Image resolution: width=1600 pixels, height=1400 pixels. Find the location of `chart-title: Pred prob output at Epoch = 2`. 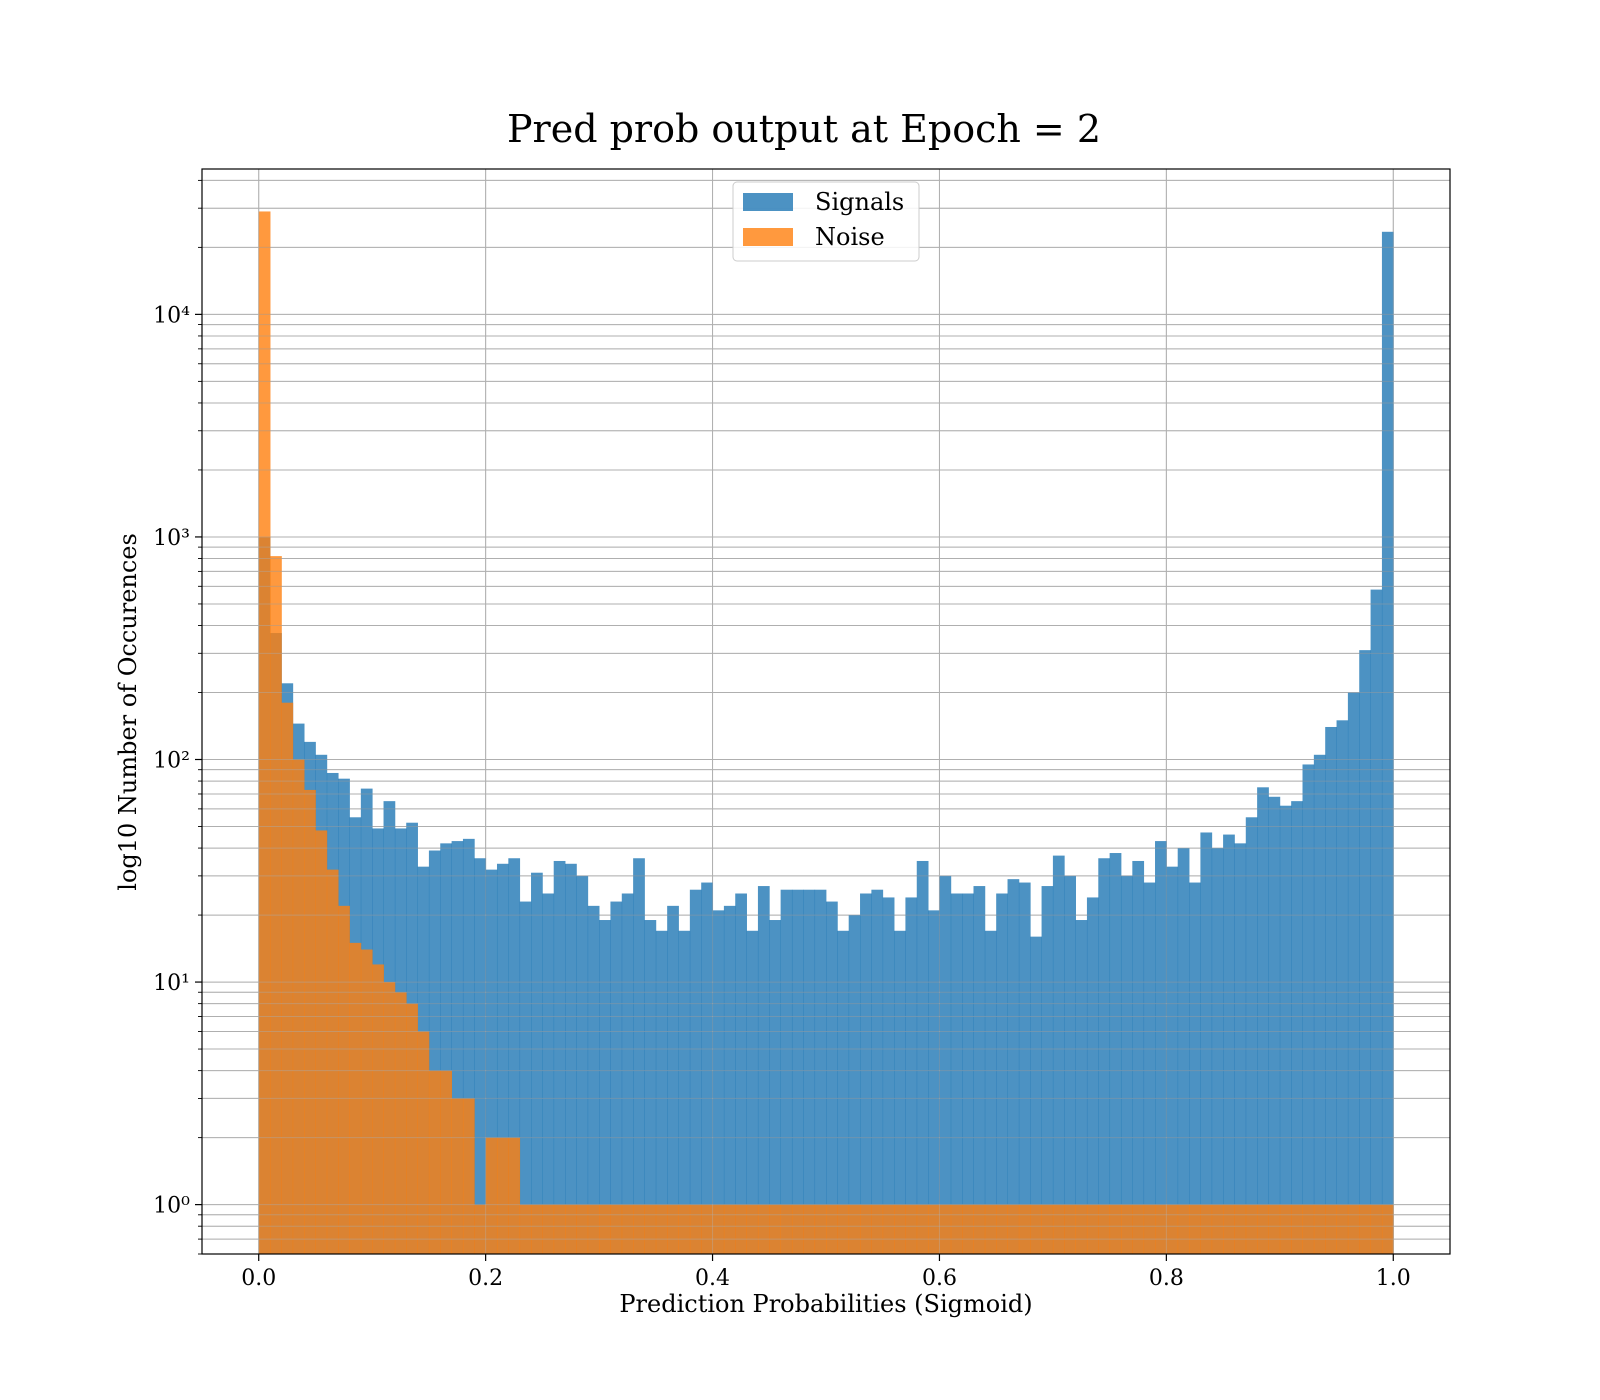

chart-title: Pred prob output at Epoch = 2 is located at coordinates (804, 129).